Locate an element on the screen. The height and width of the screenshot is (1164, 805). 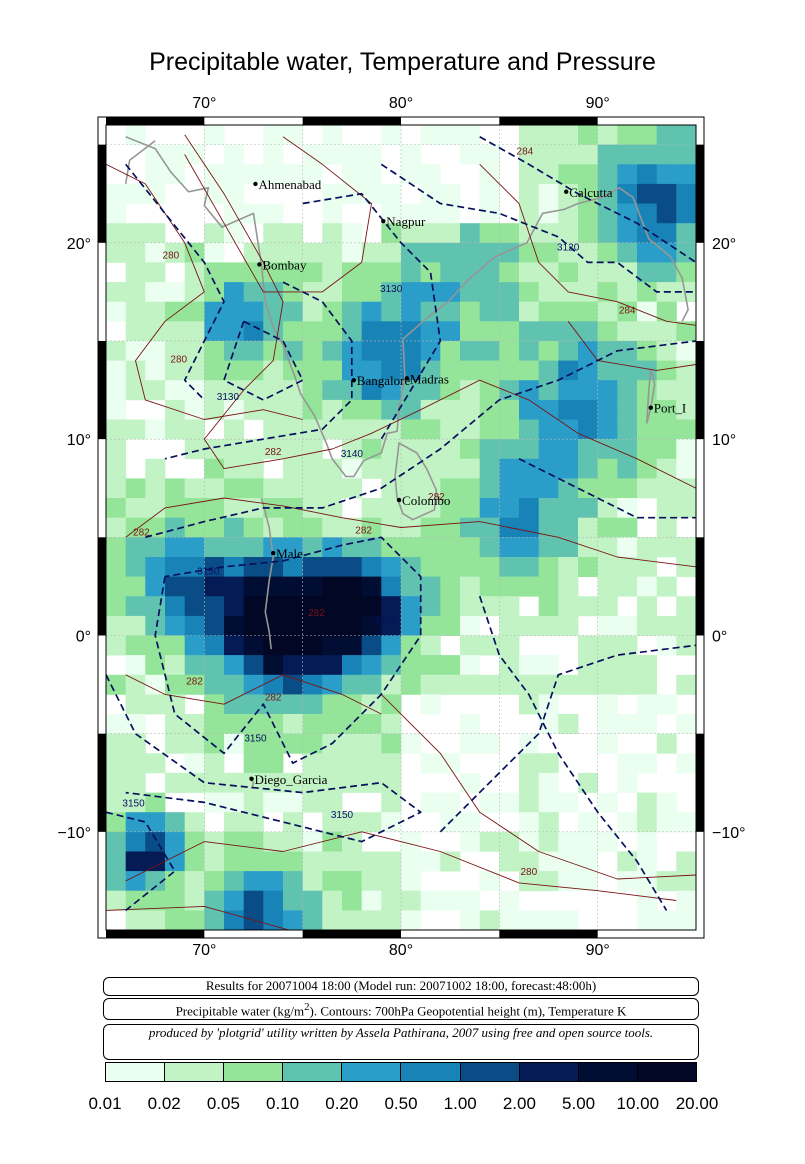
right-lat-tick: −10° is located at coordinates (729, 833).